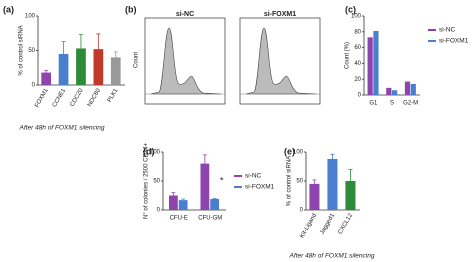 The width and height of the screenshot is (474, 262). Describe the element at coordinates (179, 219) in the screenshot. I see `x-tick-label: CFU-E` at that location.